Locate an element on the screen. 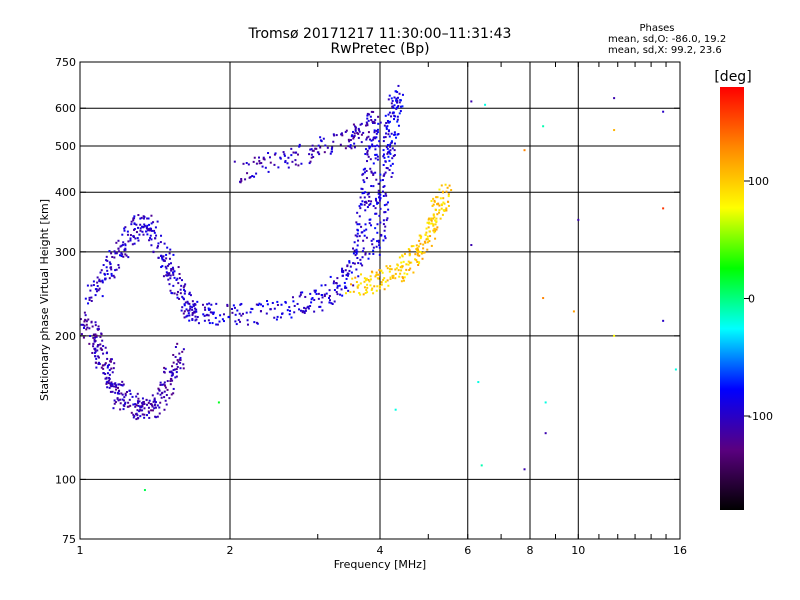 The height and width of the screenshot is (600, 800). x-tick-label: 16 is located at coordinates (680, 550).